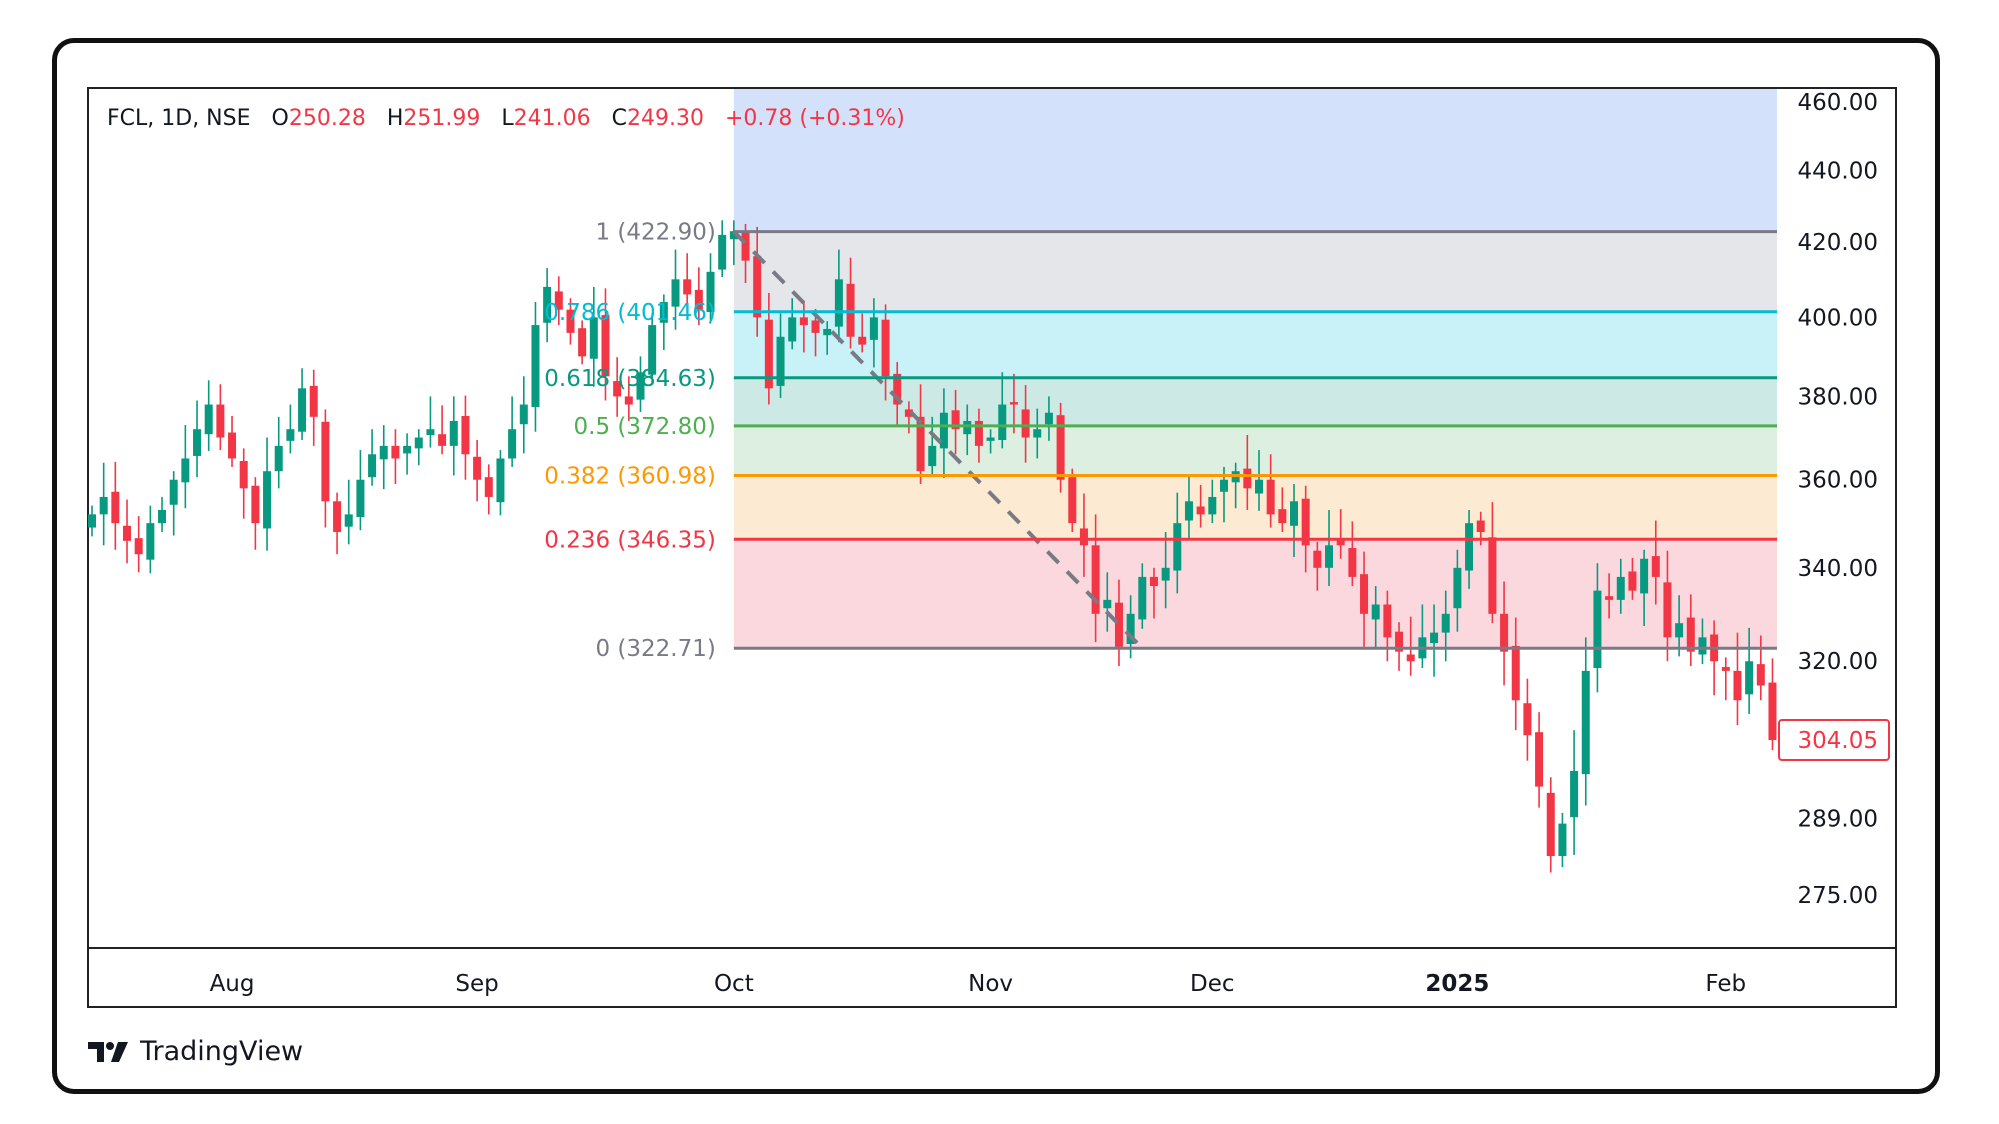 Image resolution: width=1999 pixels, height=1124 pixels. Describe the element at coordinates (1838, 481) in the screenshot. I see `price-tick-label: 360.00` at that location.